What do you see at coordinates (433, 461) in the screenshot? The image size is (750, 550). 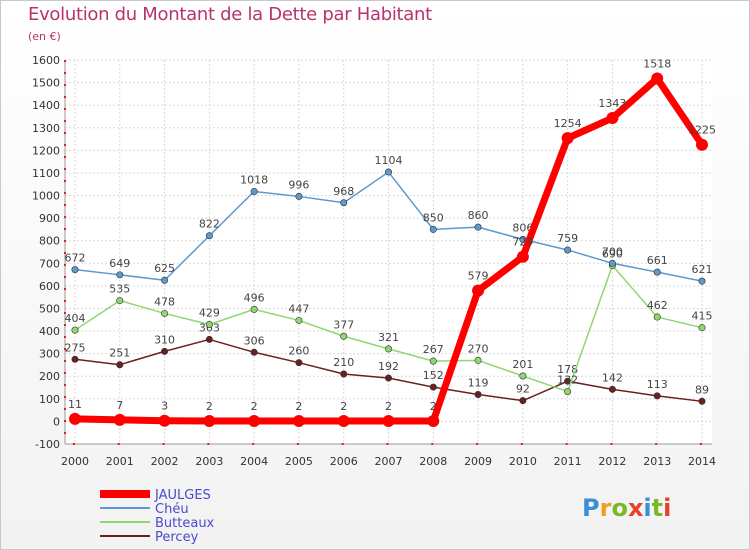 I see `x-tick-label: 2008` at bounding box center [433, 461].